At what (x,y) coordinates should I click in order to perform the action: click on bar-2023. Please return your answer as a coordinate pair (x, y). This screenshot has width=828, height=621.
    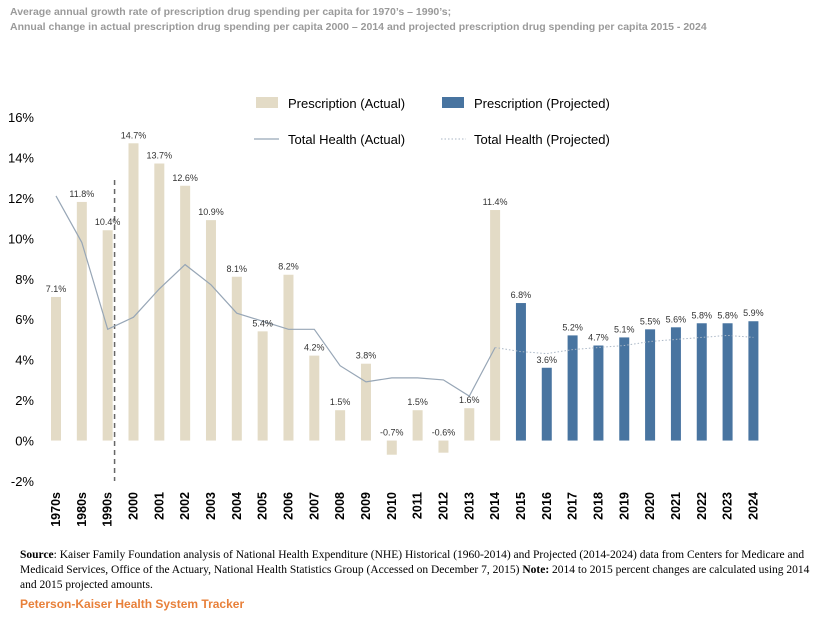
    Looking at the image, I should click on (727, 382).